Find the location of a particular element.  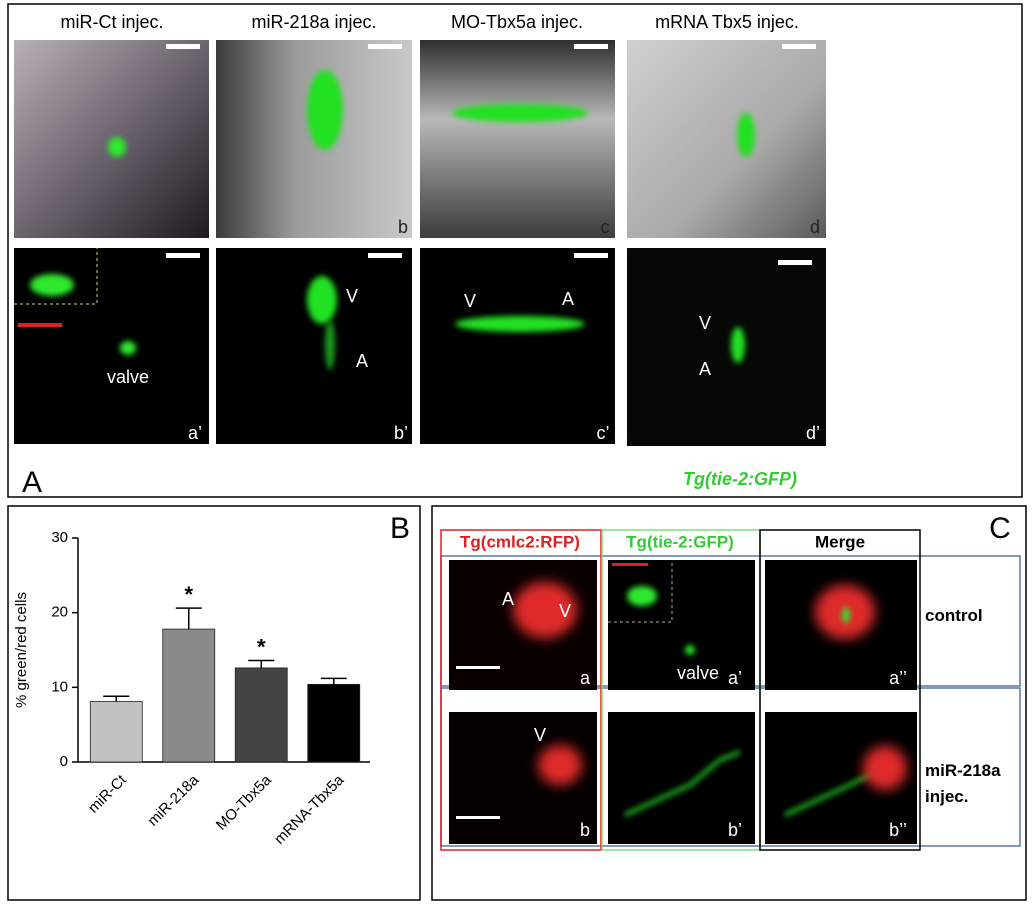

panel-letter: b’’ is located at coordinates (898, 830).